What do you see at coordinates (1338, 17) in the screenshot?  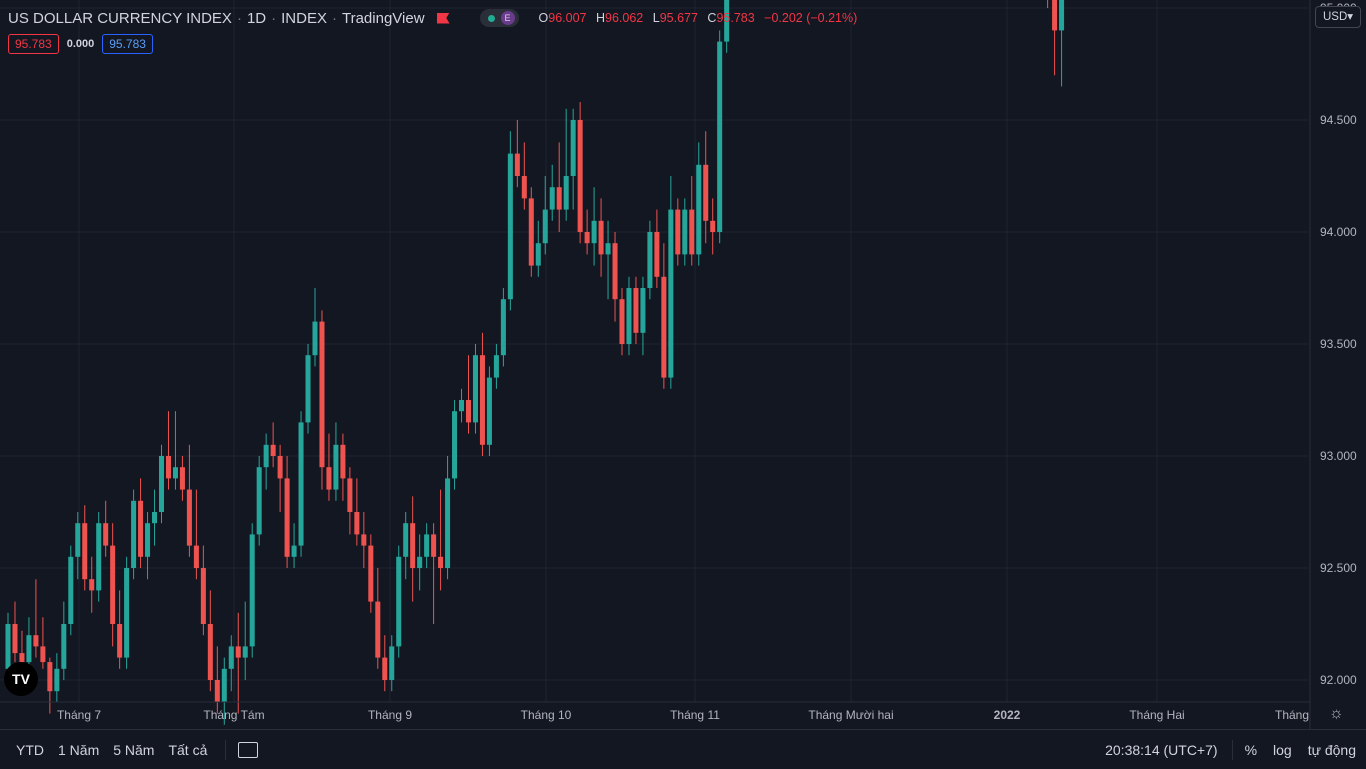 I see `currency-select: USD▾` at bounding box center [1338, 17].